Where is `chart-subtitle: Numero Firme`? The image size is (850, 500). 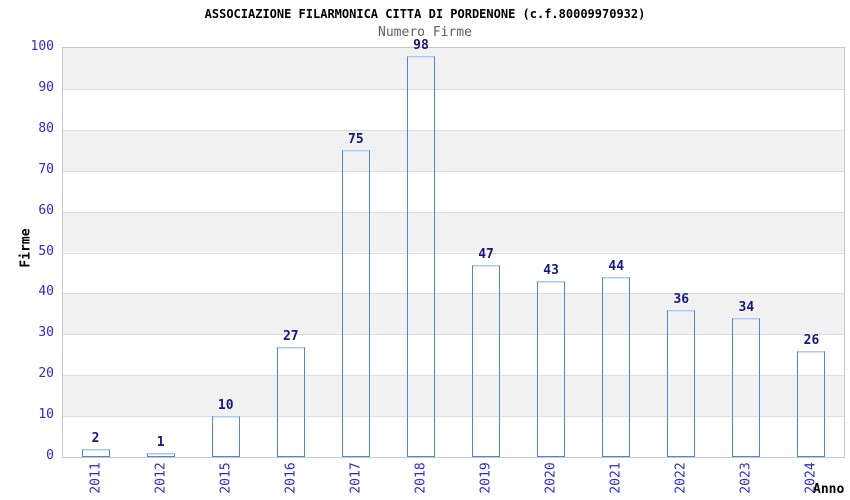
chart-subtitle: Numero Firme is located at coordinates (425, 32).